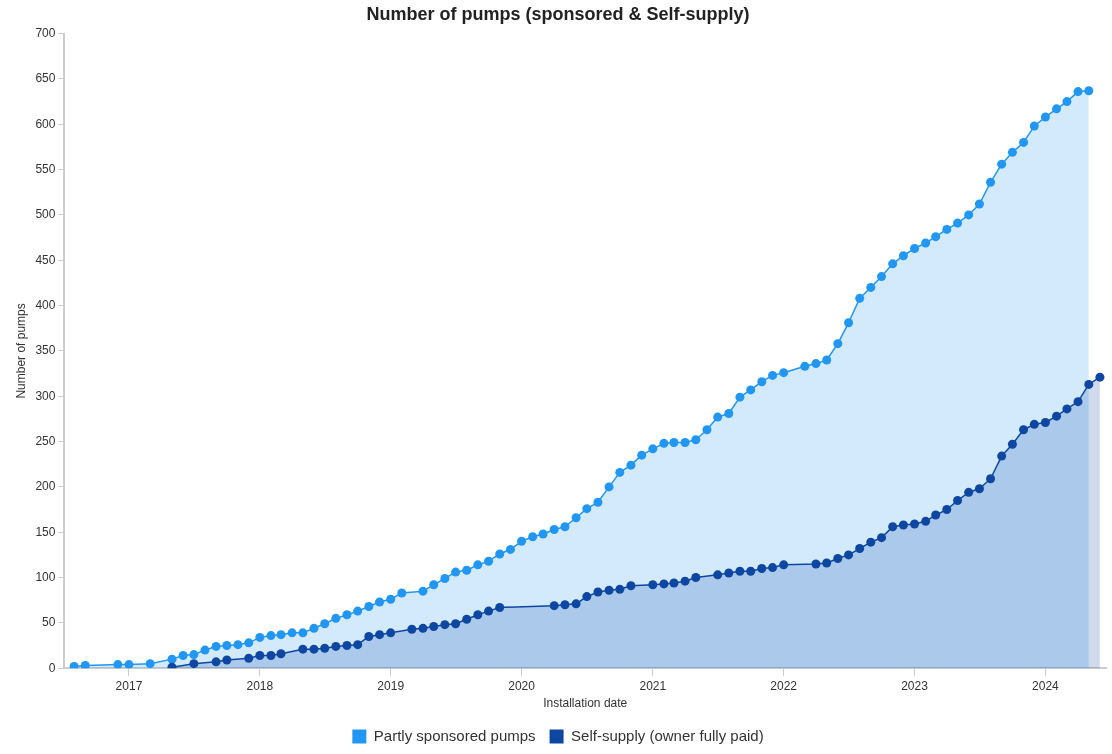 The height and width of the screenshot is (754, 1112). Describe the element at coordinates (391, 685) in the screenshot. I see `x-tick-label: 2019` at that location.